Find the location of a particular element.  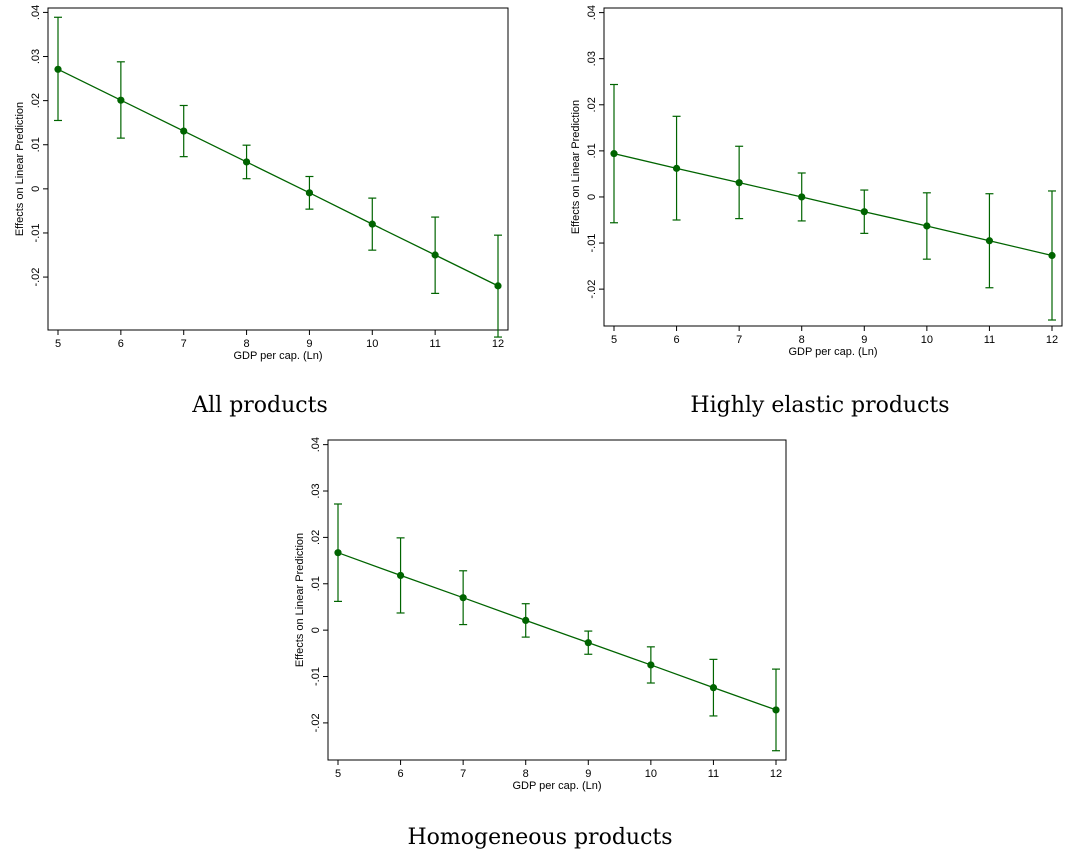

caption-homogeneous-products: Homogeneous products is located at coordinates (540, 837).